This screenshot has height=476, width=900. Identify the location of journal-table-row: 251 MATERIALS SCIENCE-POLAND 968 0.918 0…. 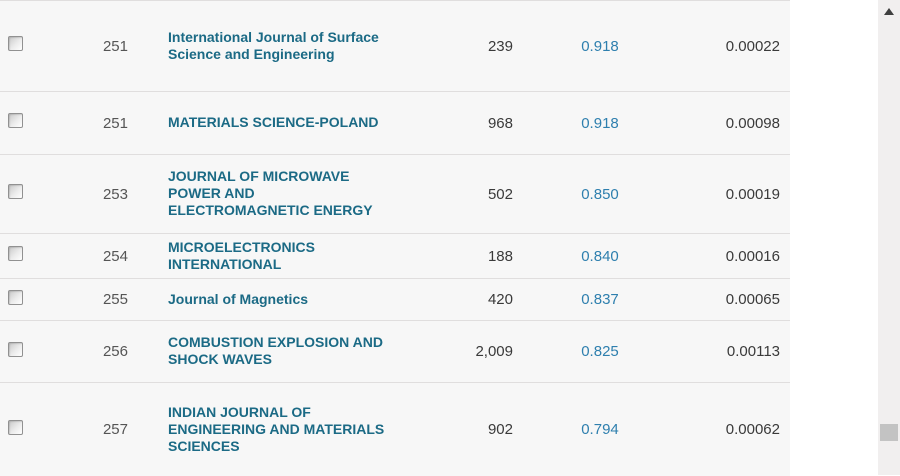
(395, 123).